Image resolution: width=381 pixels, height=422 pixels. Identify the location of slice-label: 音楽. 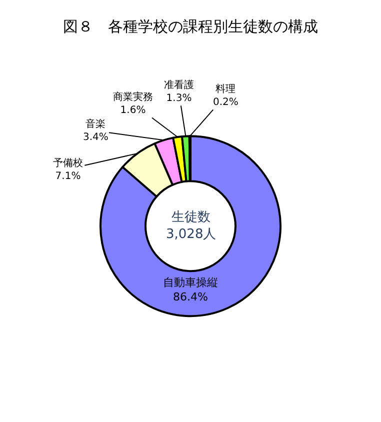
(96, 124).